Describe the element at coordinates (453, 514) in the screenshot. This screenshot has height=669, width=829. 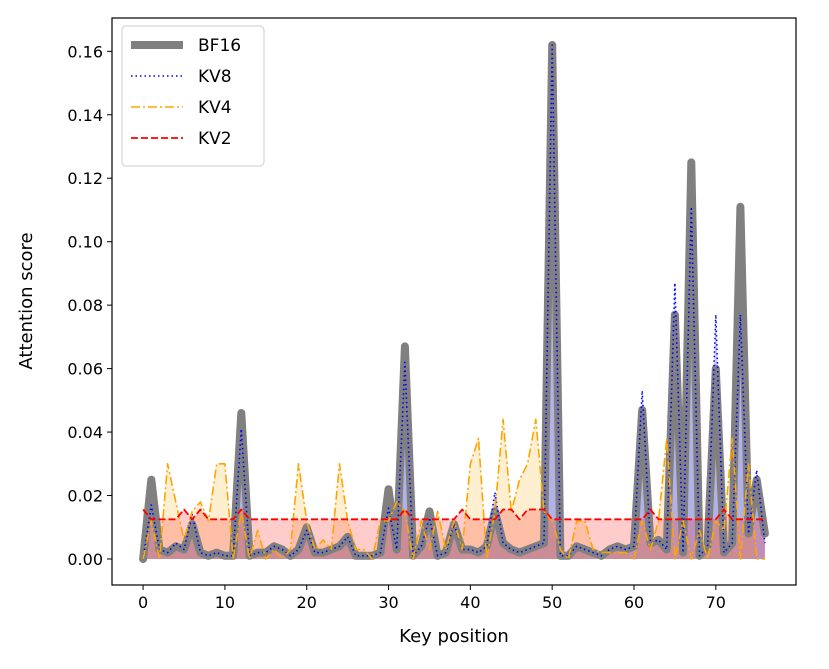
I see `line-kv2` at that location.